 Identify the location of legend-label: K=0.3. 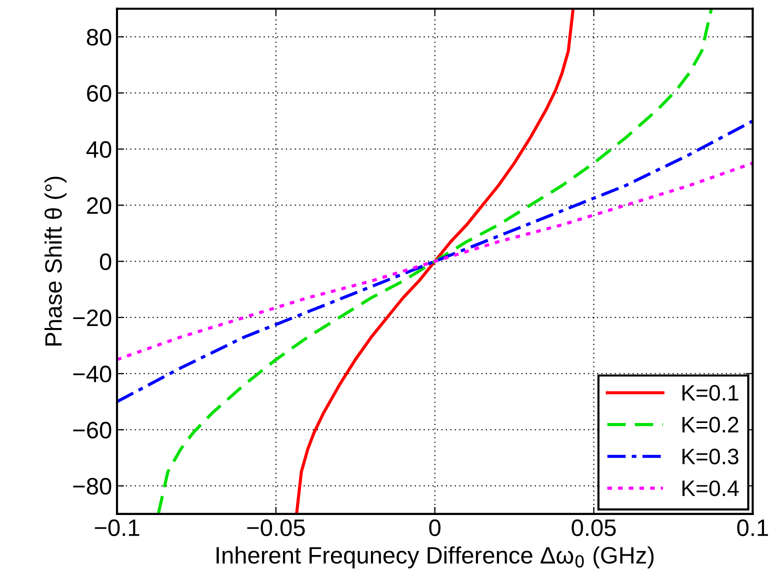
(710, 456).